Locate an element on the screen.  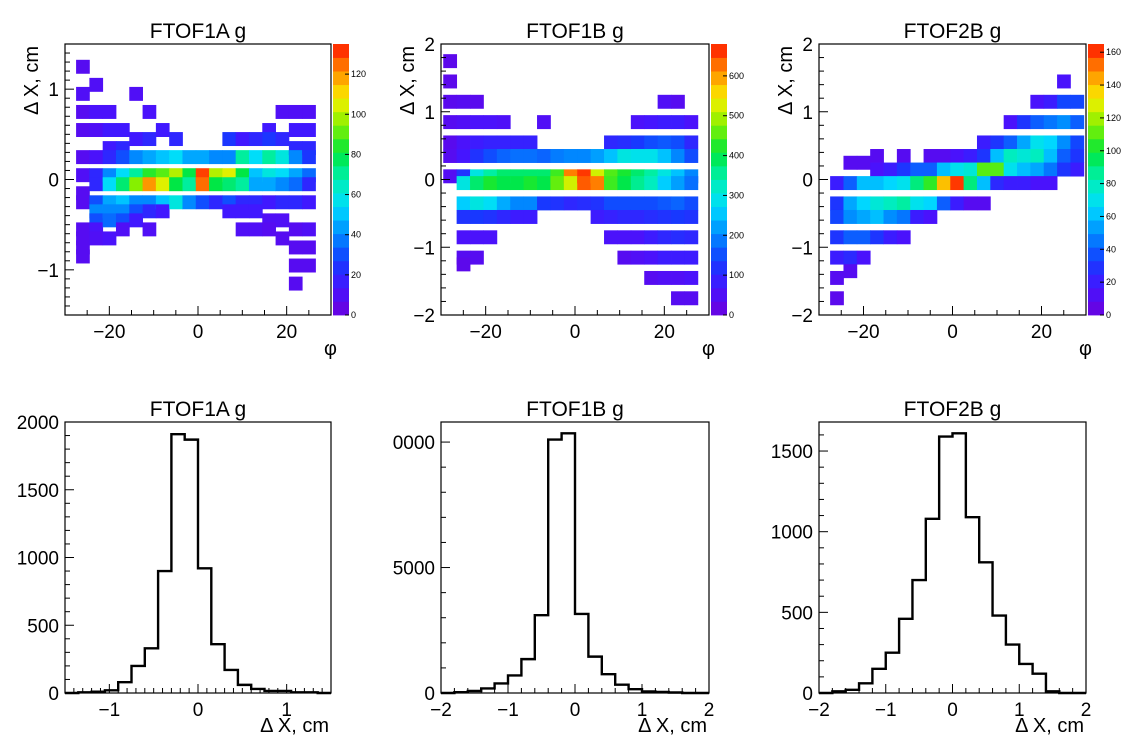
y-tick-label: 2 is located at coordinates (429, 45).